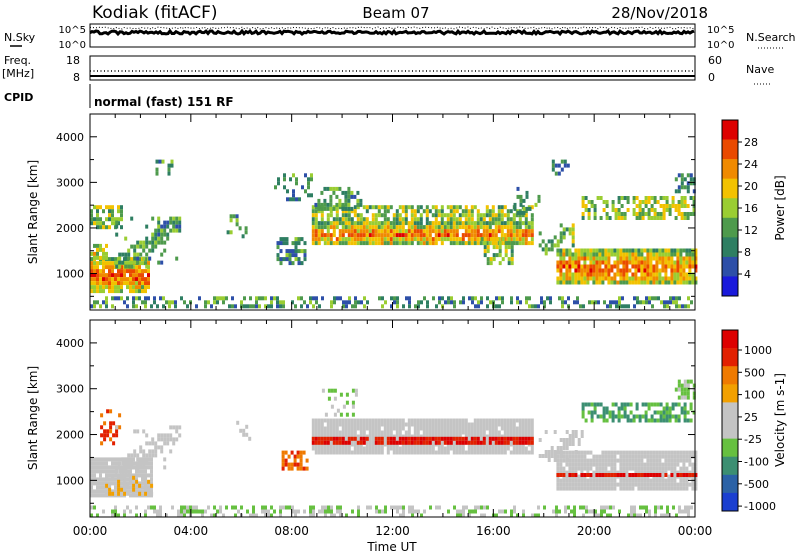  I want to click on power-ylabel: Slant Range [km], so click(33, 212).